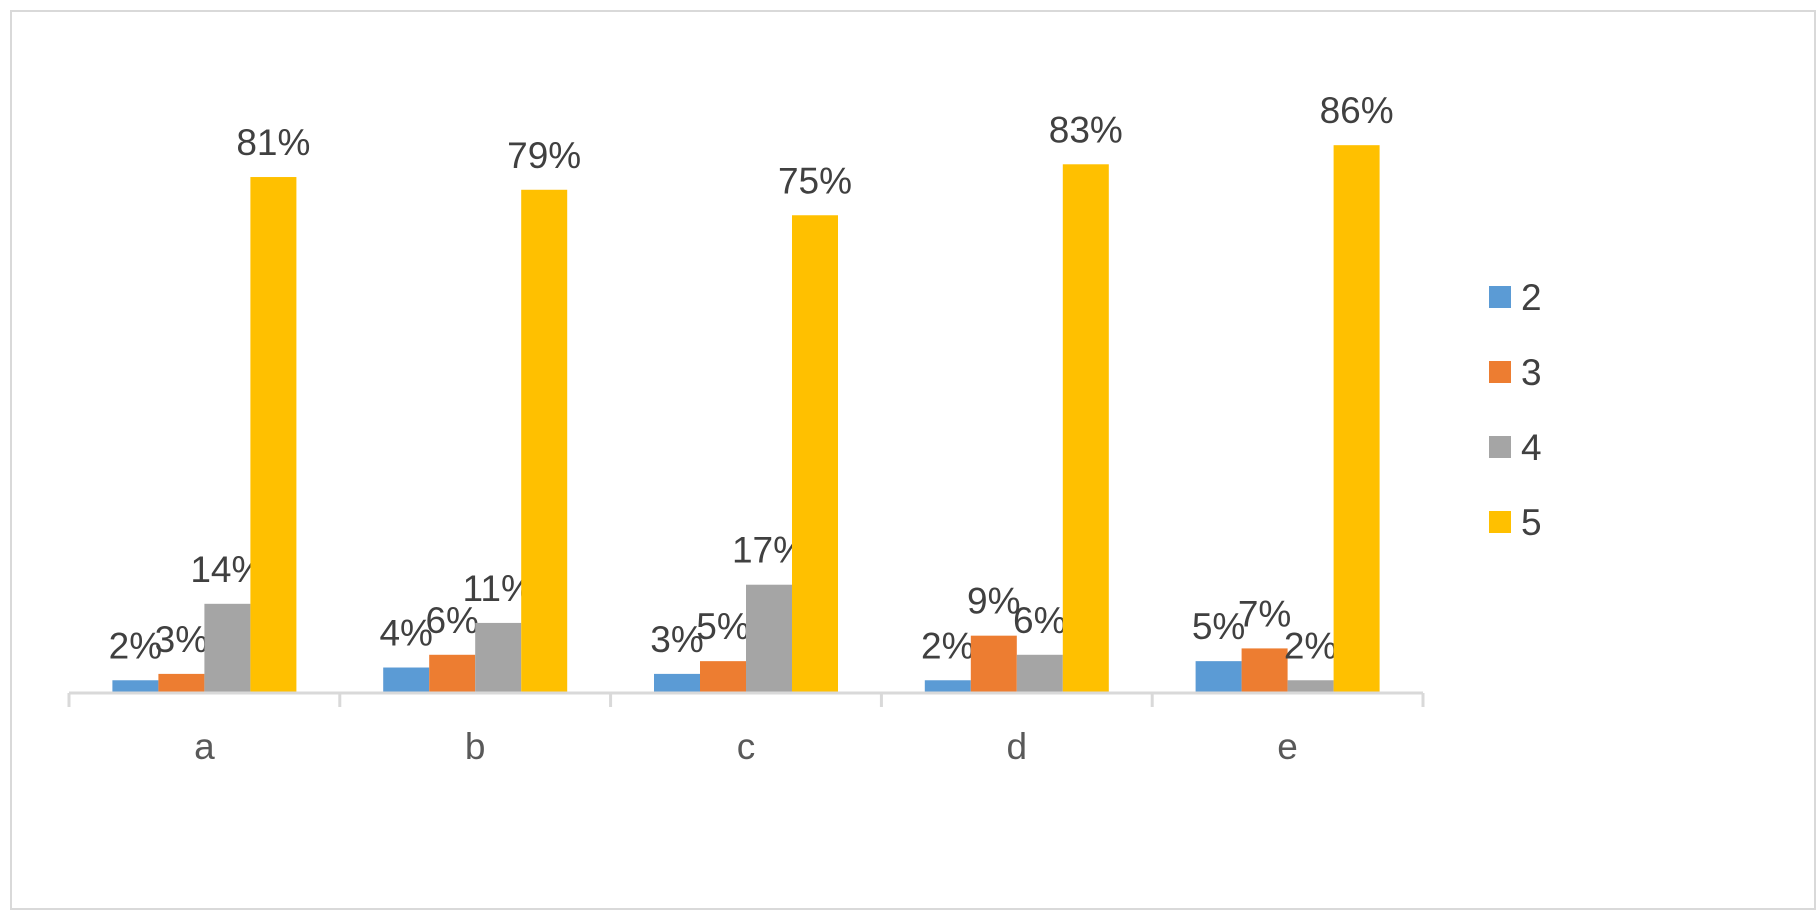 The width and height of the screenshot is (1816, 915). What do you see at coordinates (1531, 297) in the screenshot?
I see `legend-label-2: 2` at bounding box center [1531, 297].